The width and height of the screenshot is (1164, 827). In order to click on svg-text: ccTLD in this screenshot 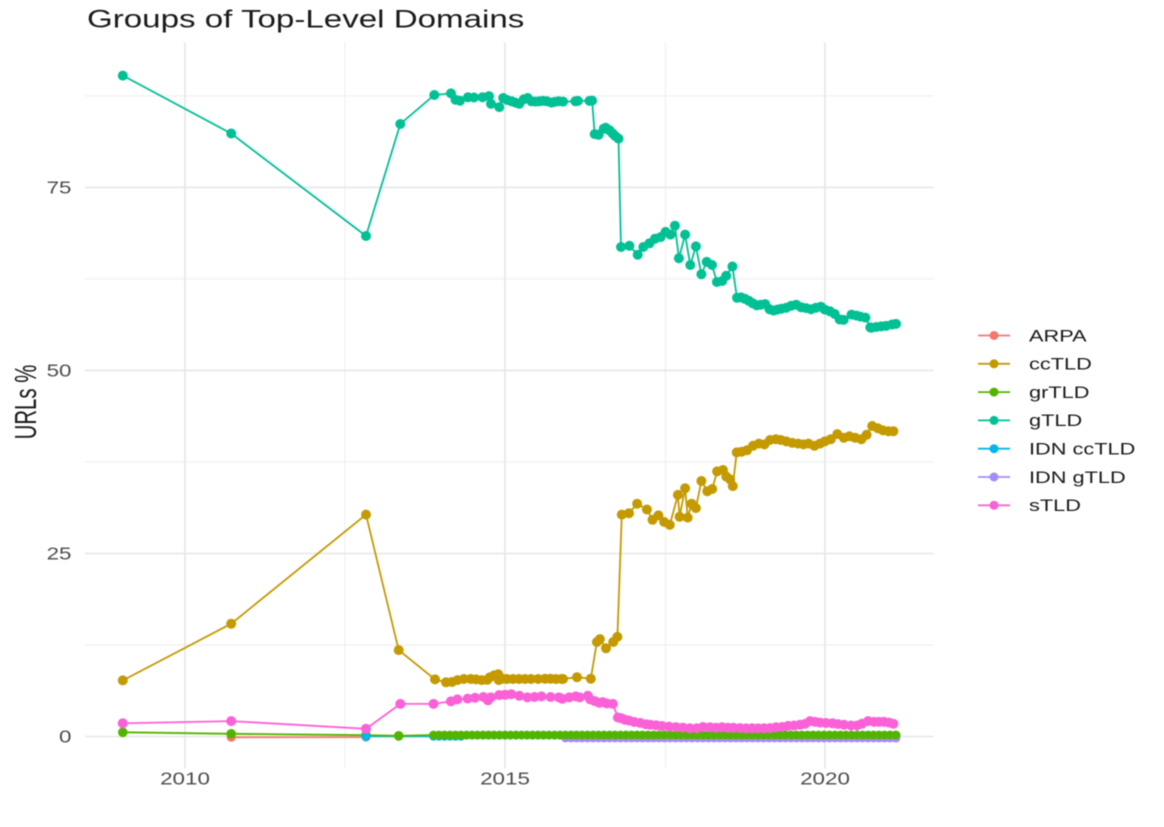, I will do `click(1060, 364)`.